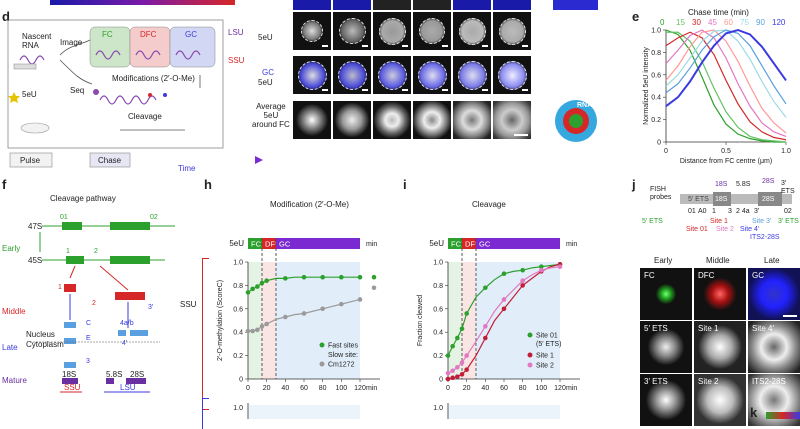 The height and width of the screenshot is (429, 800). Describe the element at coordinates (656, 31) in the screenshot. I see `e-ytick-label: 1.0` at that location.